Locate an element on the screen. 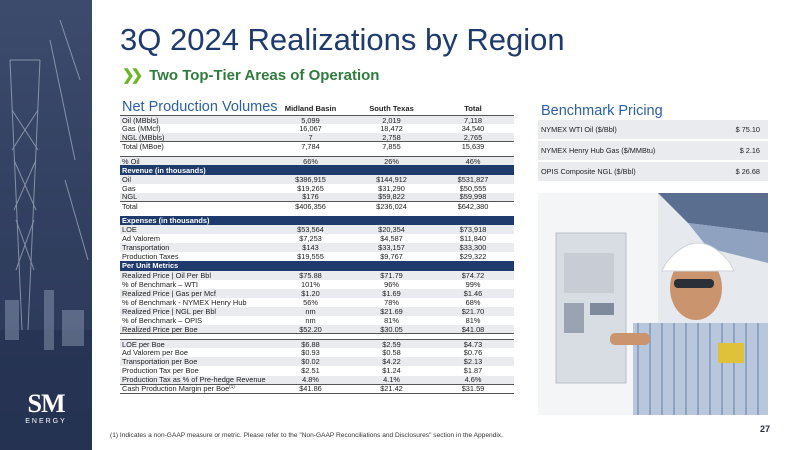 The width and height of the screenshot is (800, 450). table-row: NGL (MBbls) 7 2,758 2,765 is located at coordinates (317, 138).